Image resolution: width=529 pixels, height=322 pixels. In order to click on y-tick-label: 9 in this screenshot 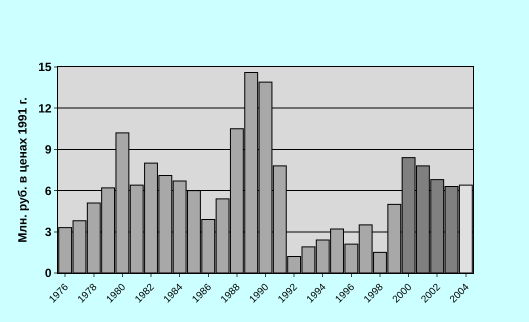, I will do `click(48, 149)`.